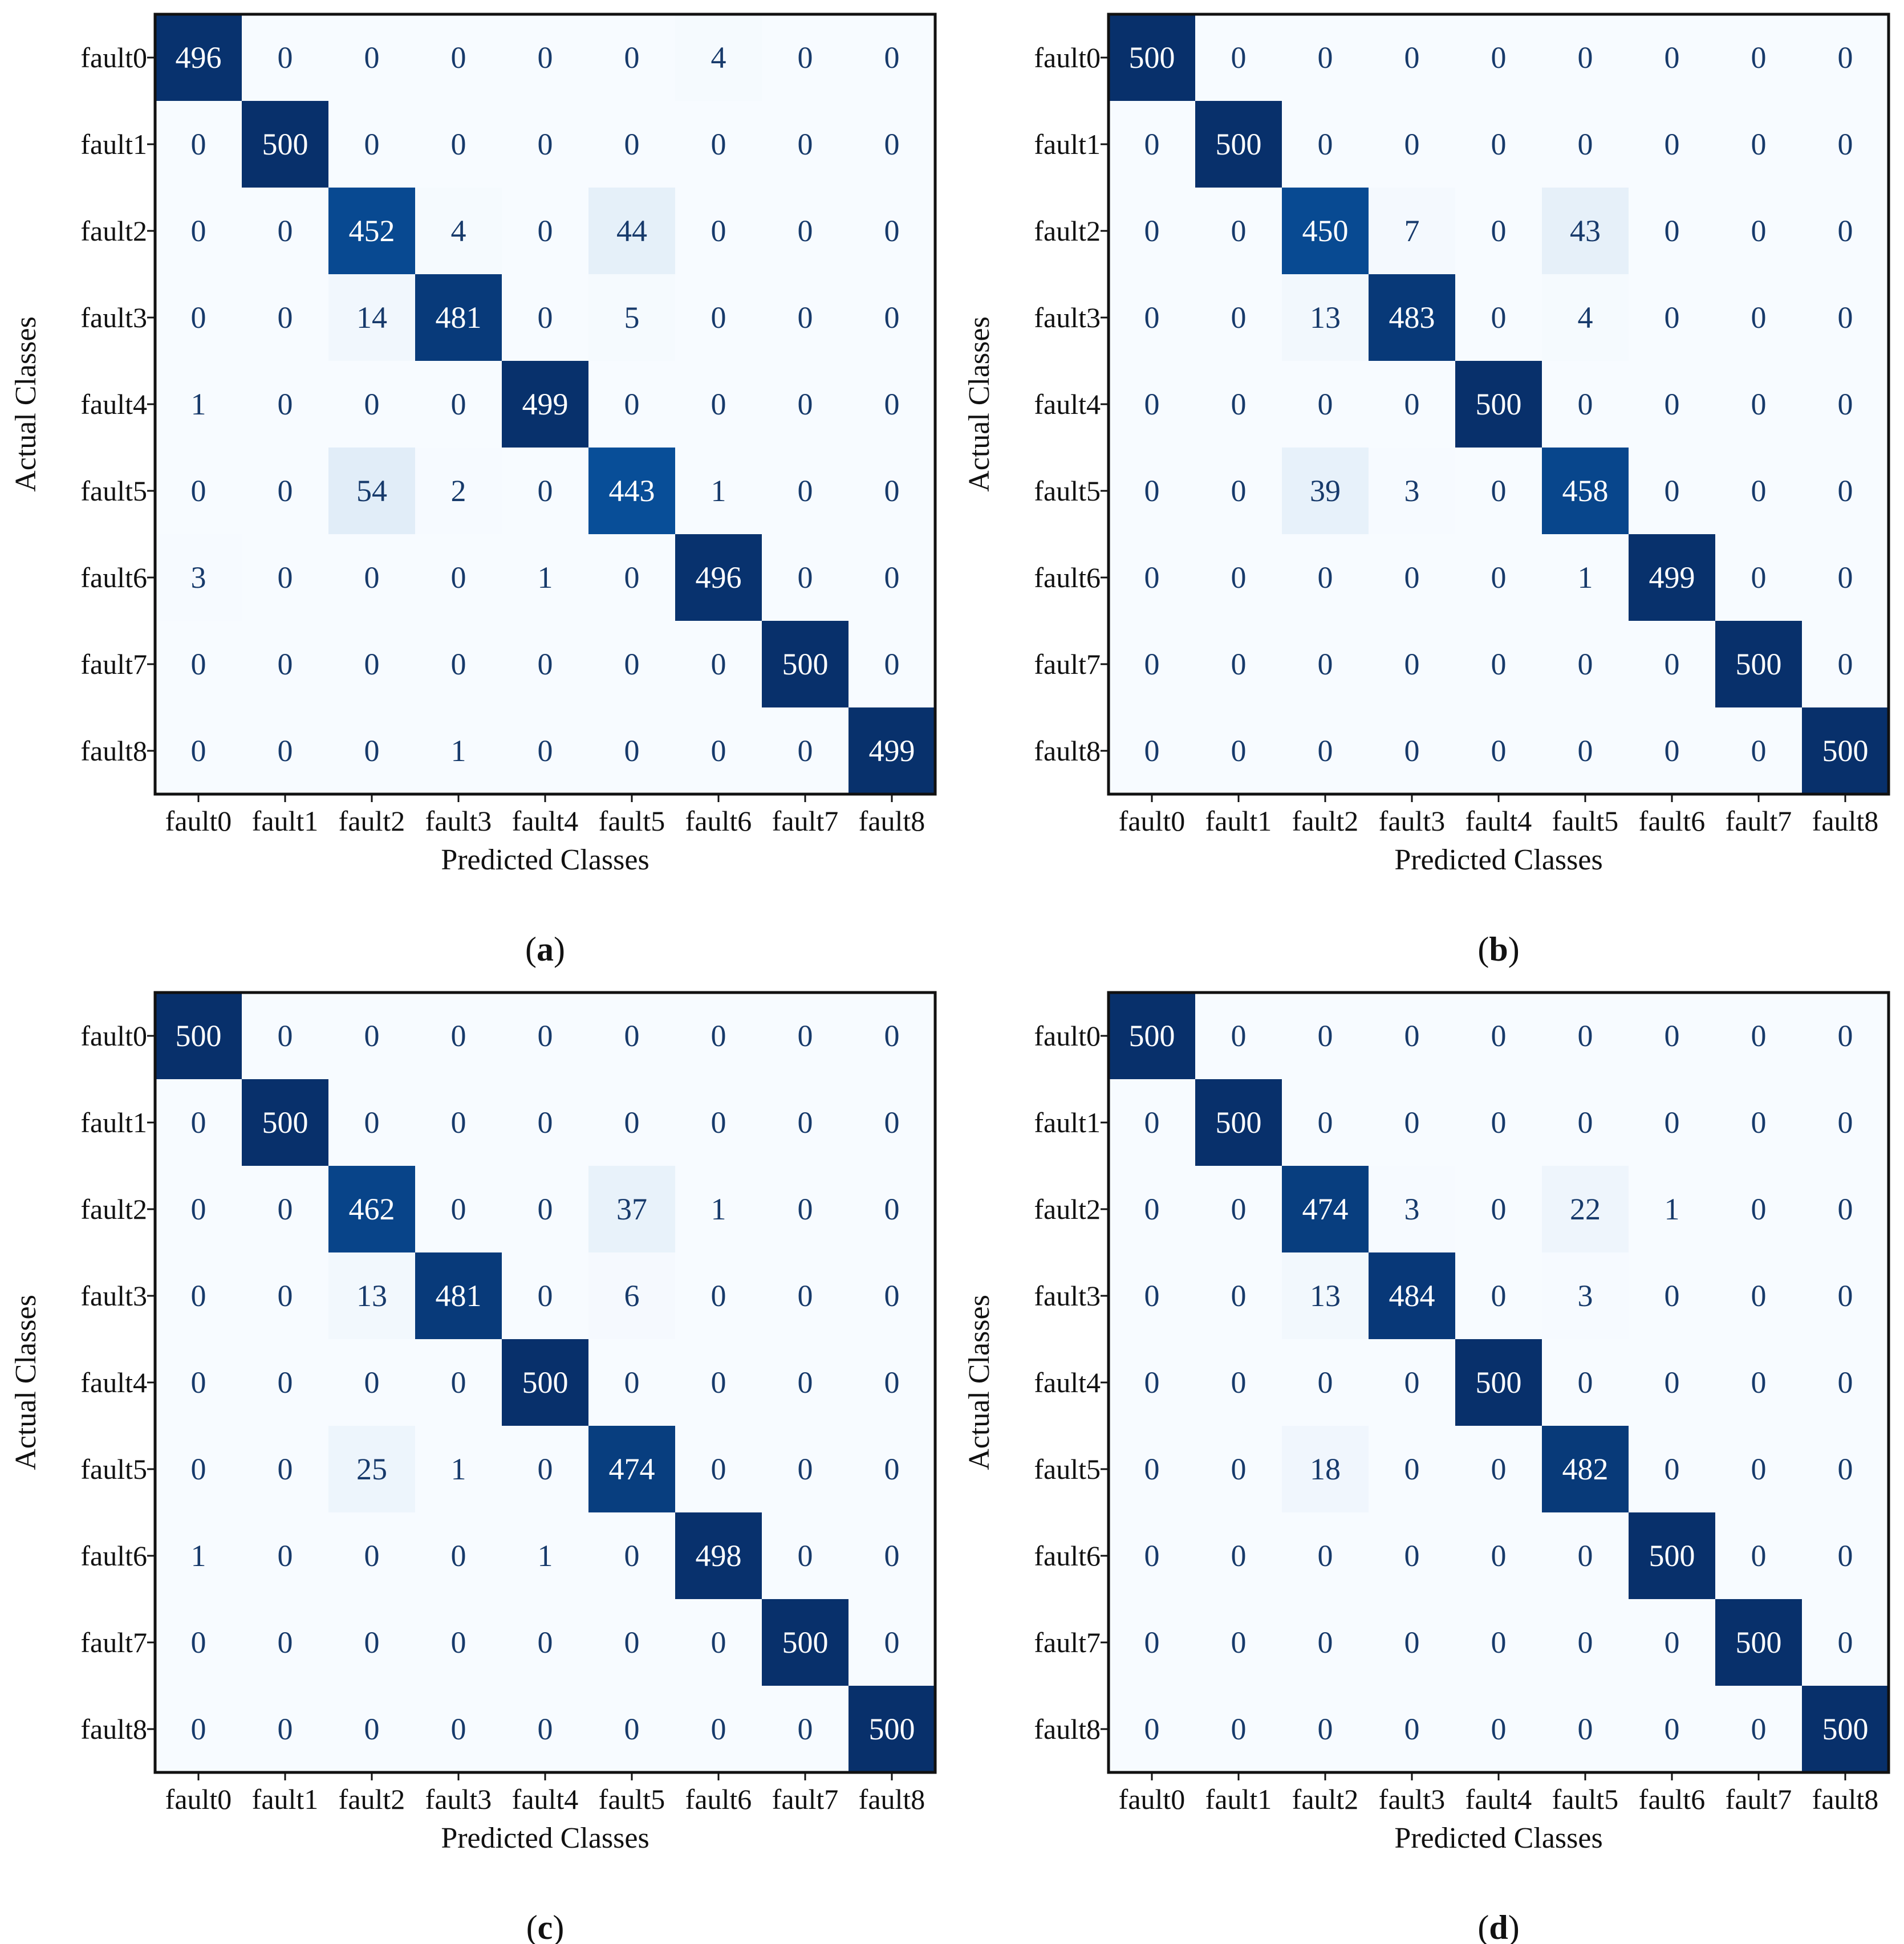  Describe the element at coordinates (1585, 57) in the screenshot. I see `heatmap-cell-r0-c5` at that location.